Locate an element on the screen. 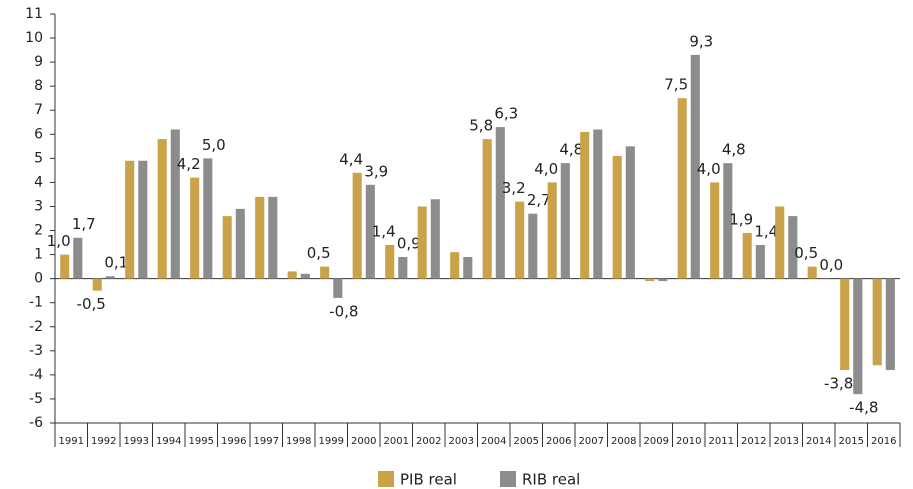 Image resolution: width=913 pixels, height=489 pixels. y-tick-label: 11 is located at coordinates (34, 14).